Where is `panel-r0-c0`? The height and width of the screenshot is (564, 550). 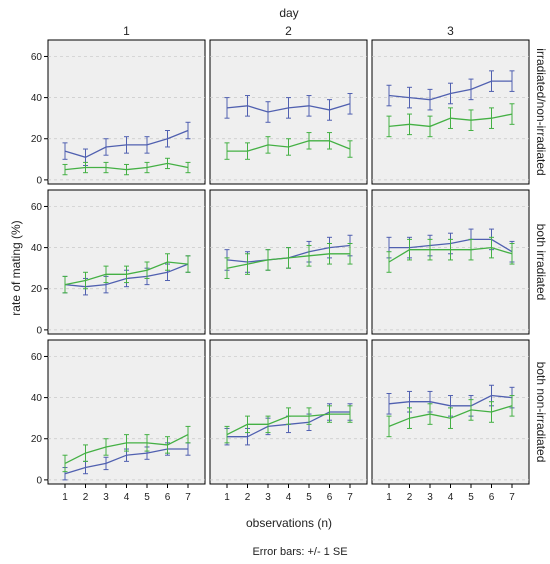 panel-r0-c0 is located at coordinates (126, 112).